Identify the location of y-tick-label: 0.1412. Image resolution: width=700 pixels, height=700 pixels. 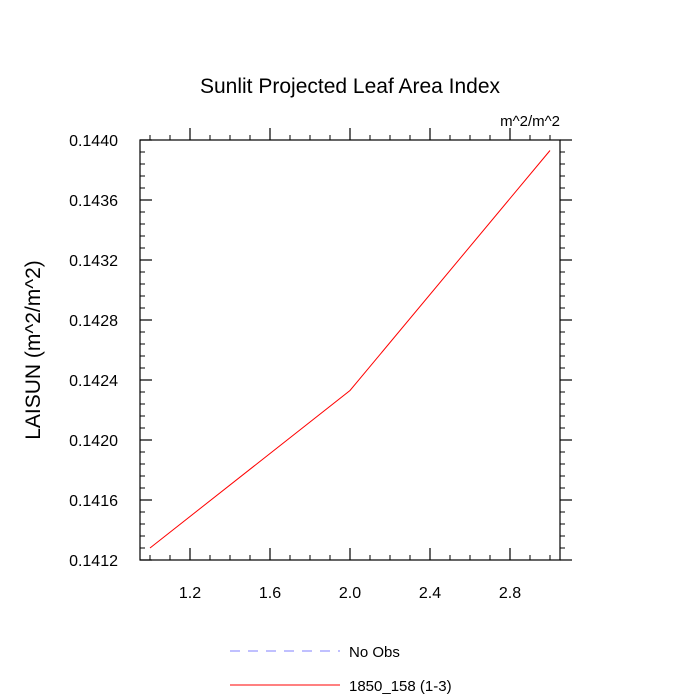
(93, 561).